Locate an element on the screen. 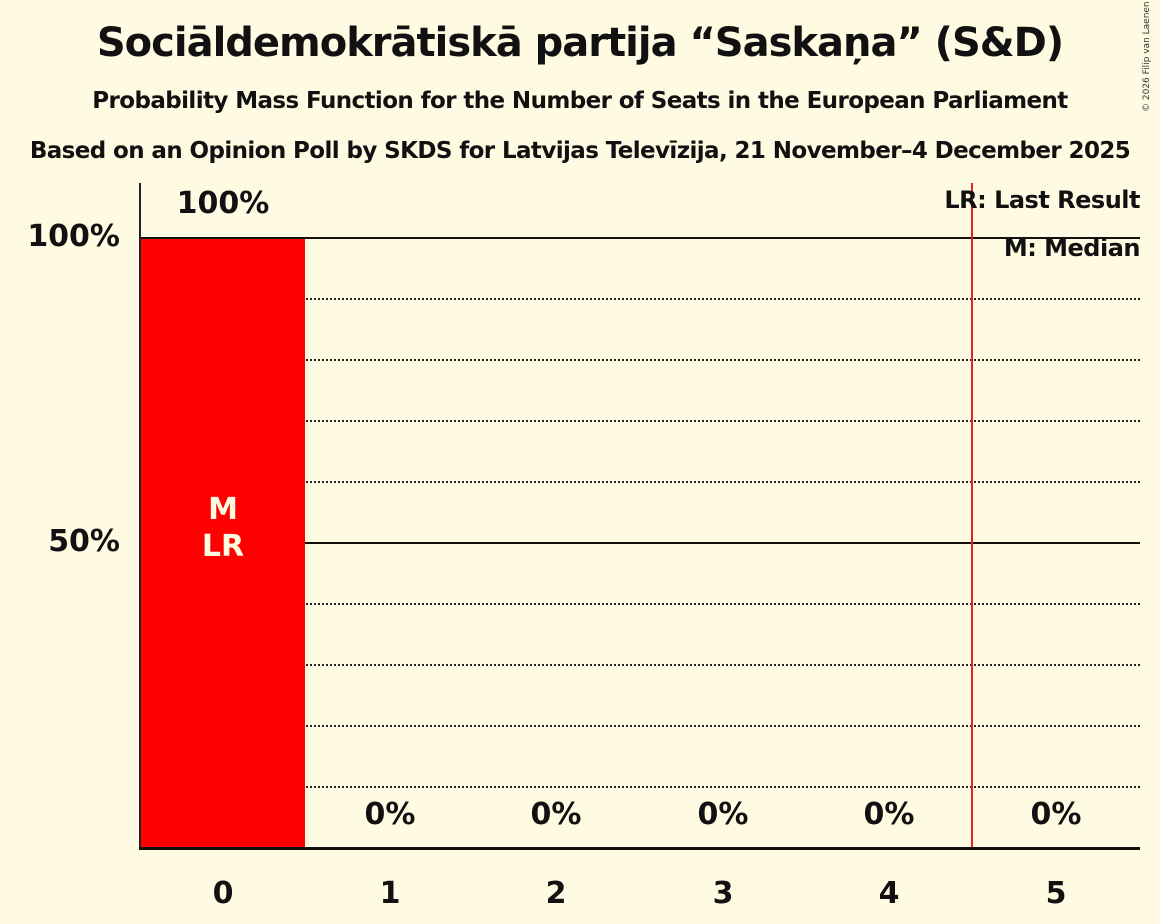  bar-label-1: 0% is located at coordinates (390, 814).